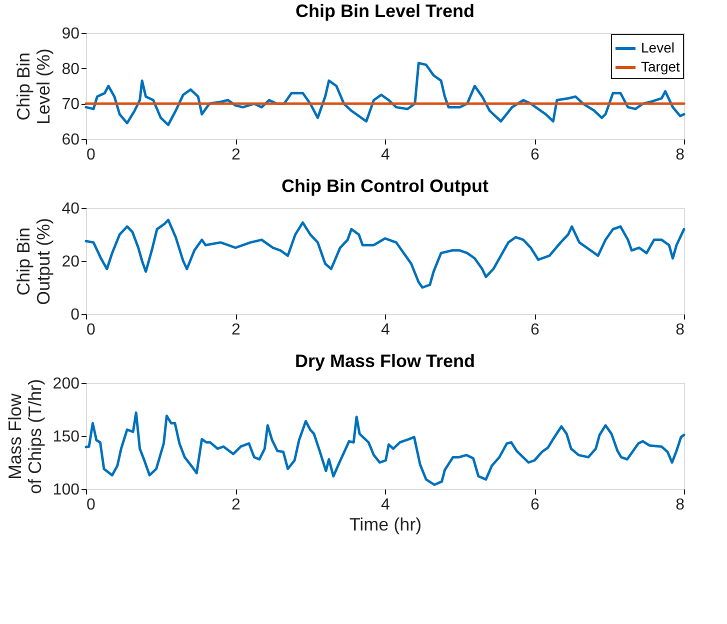 The image size is (727, 624). I want to click on y-tick-label: 70, so click(71, 105).